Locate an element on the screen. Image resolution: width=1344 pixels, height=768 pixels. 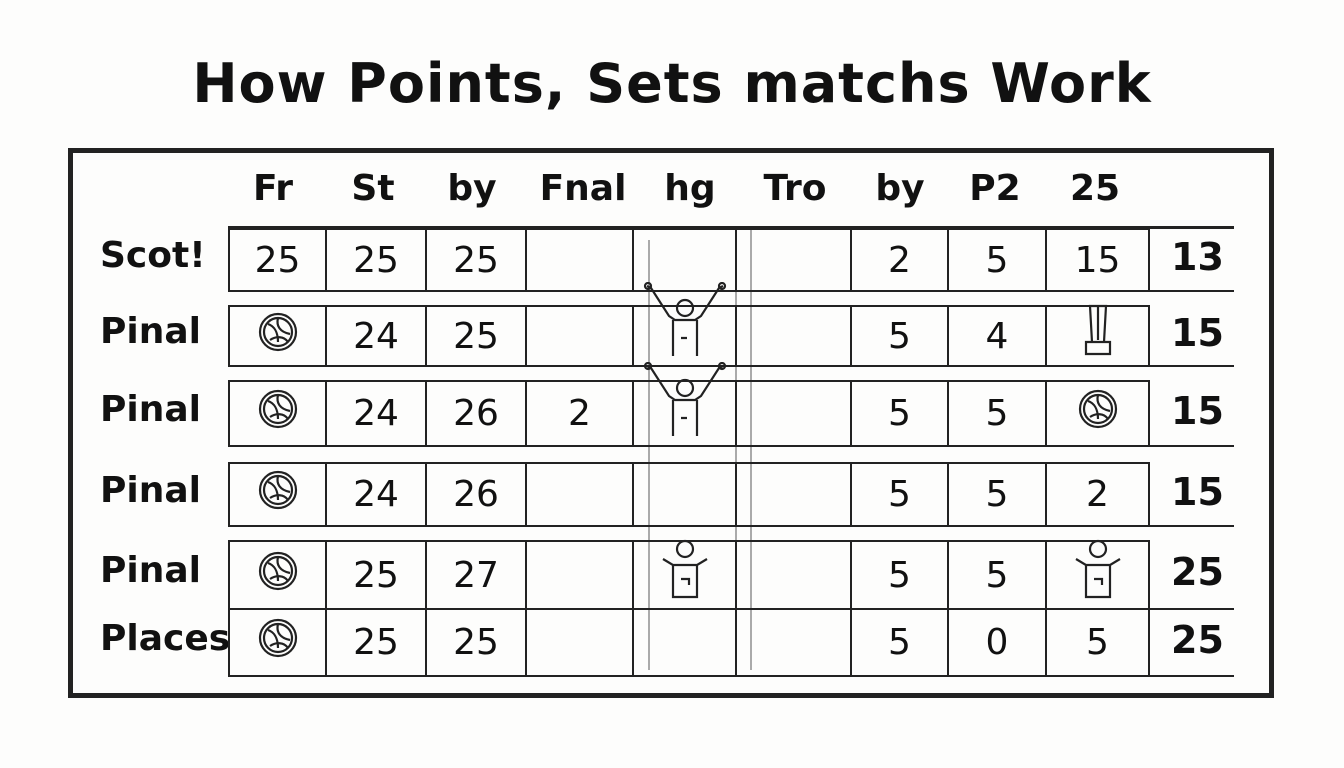
trophy-icon is located at coordinates (1098, 336).